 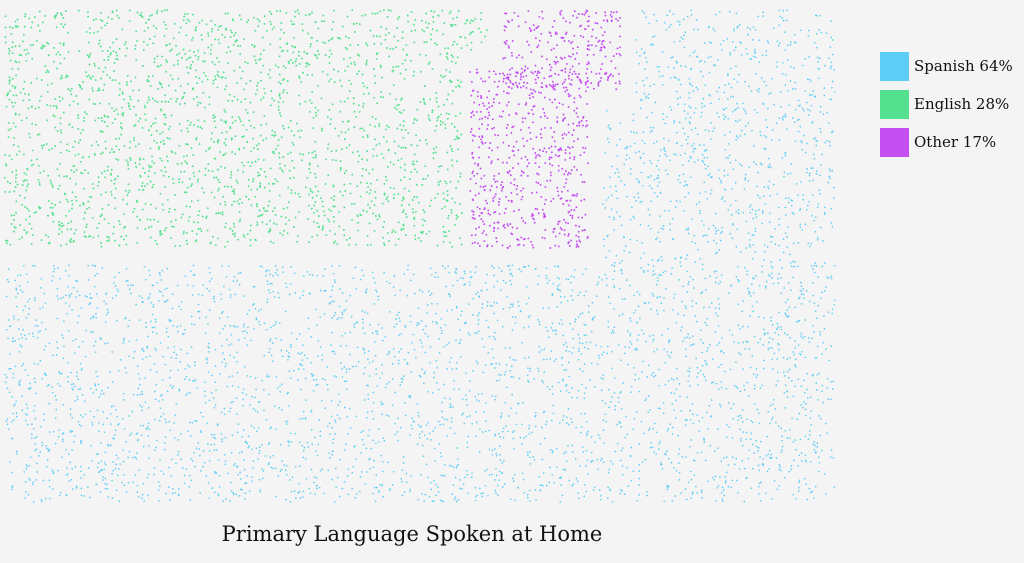 What do you see at coordinates (955, 142) in the screenshot?
I see `legend-label-other: Other 17%` at bounding box center [955, 142].